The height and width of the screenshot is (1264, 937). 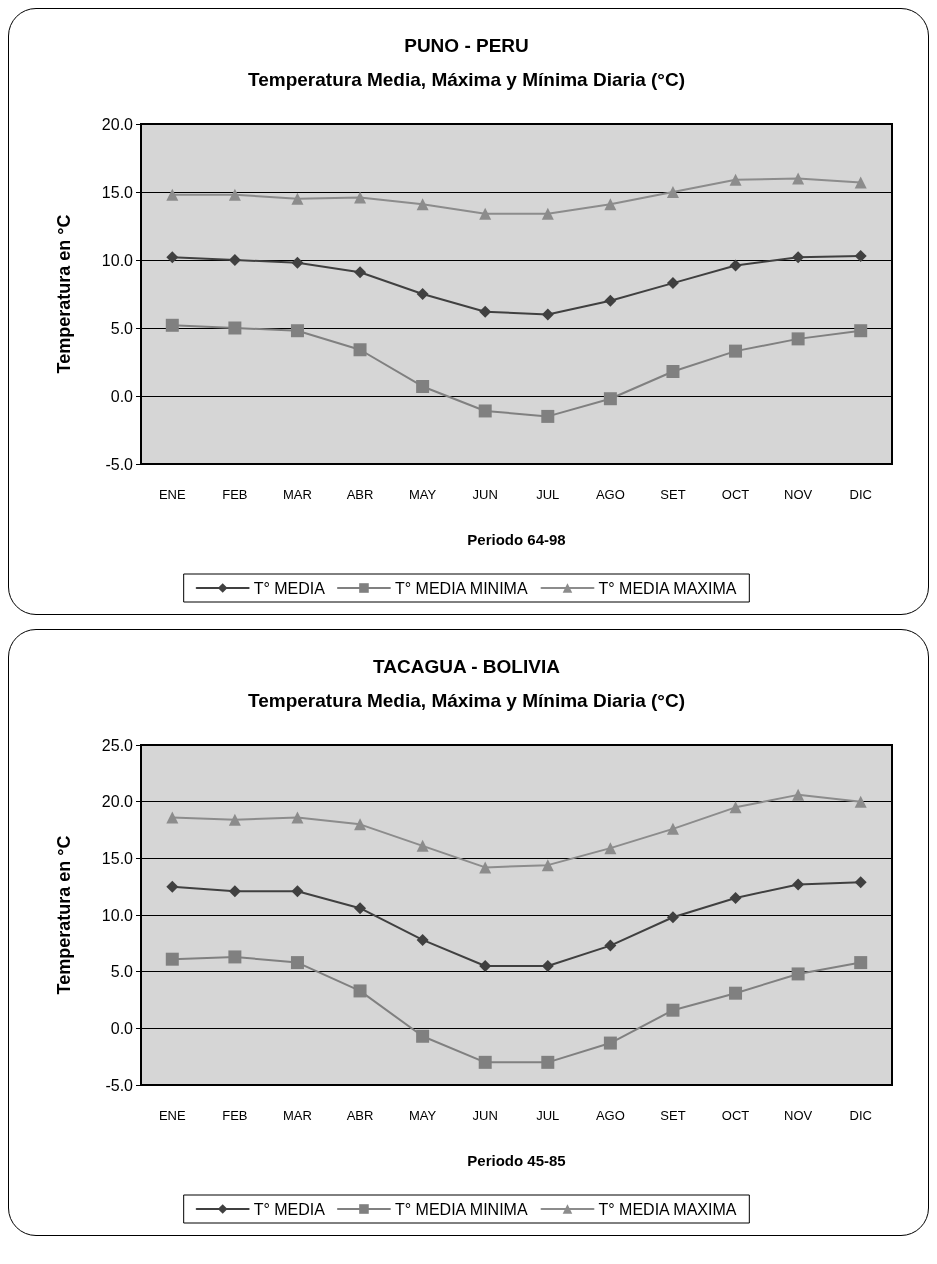 What do you see at coordinates (467, 666) in the screenshot?
I see `chart-title: TACAGUA - BOLIVIA` at bounding box center [467, 666].